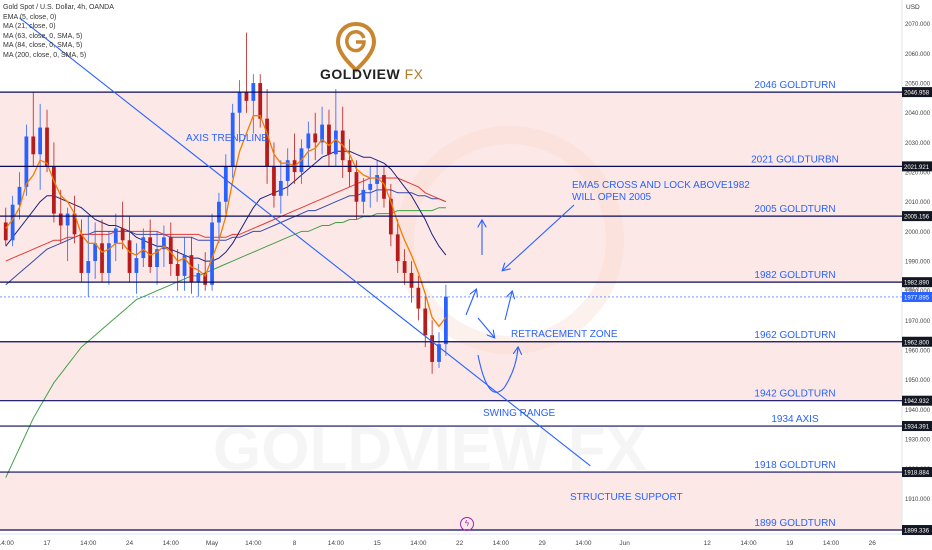 The width and height of the screenshot is (932, 550). I want to click on y-tick-label: 1930.000, so click(918, 441).